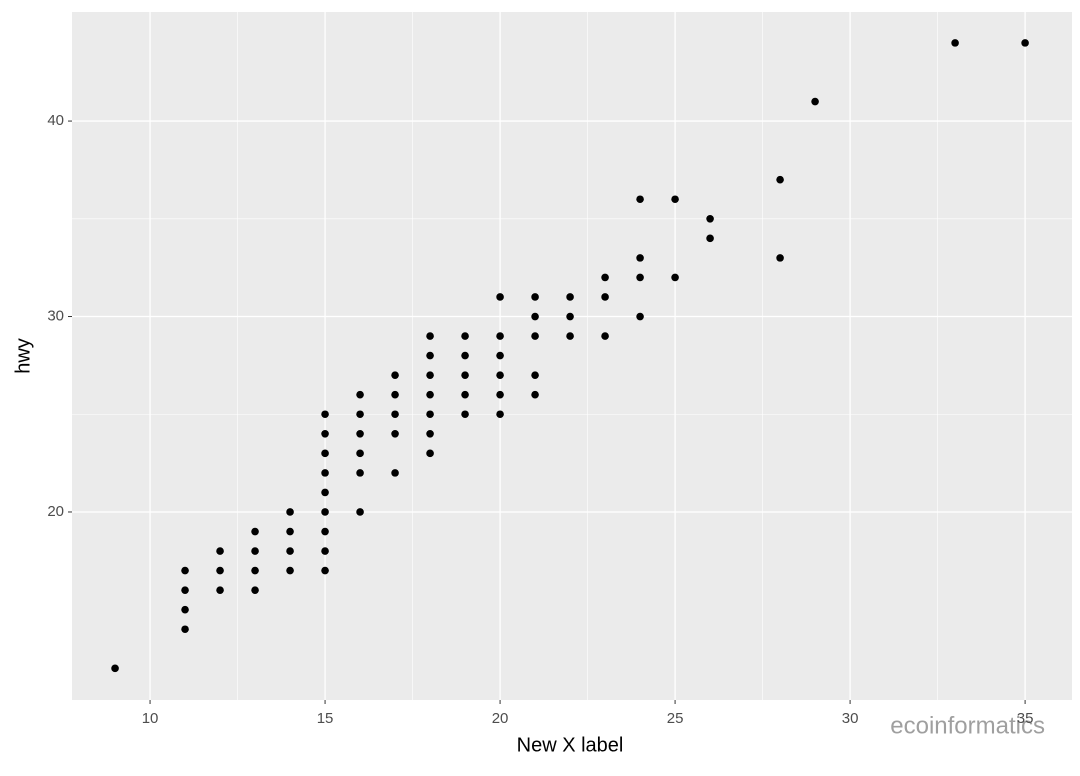 The height and width of the screenshot is (776, 1080). Describe the element at coordinates (675, 718) in the screenshot. I see `x-tick-label: 25` at that location.